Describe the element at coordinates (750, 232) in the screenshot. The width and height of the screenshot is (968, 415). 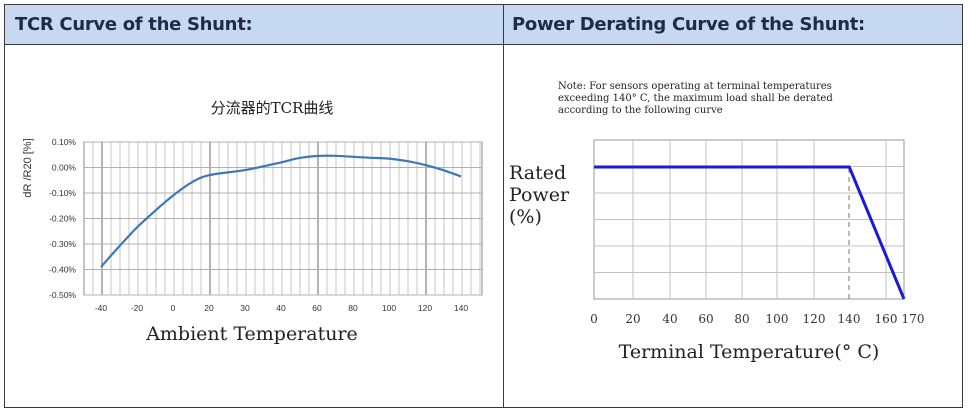
I see `derating-curve` at that location.